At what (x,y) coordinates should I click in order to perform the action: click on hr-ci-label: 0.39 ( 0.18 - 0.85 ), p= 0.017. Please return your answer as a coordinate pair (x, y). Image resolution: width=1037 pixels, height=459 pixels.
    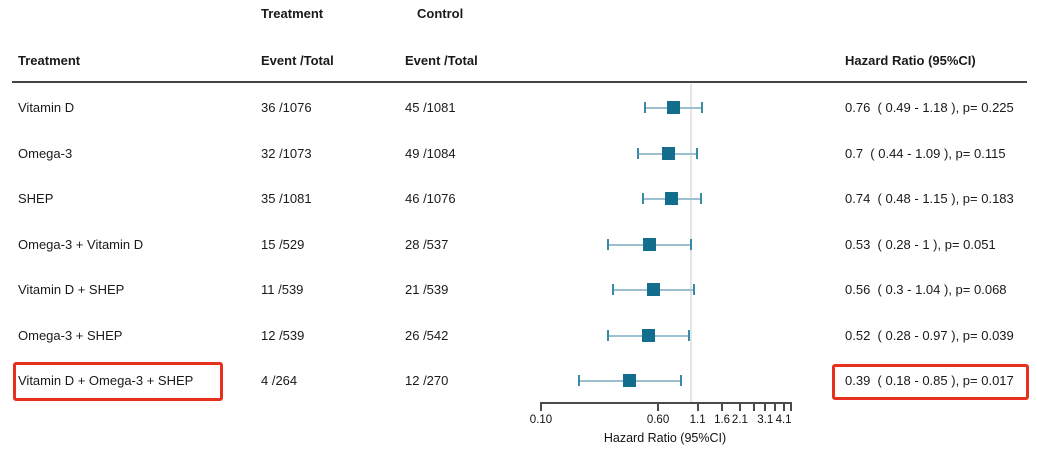
    Looking at the image, I should click on (929, 380).